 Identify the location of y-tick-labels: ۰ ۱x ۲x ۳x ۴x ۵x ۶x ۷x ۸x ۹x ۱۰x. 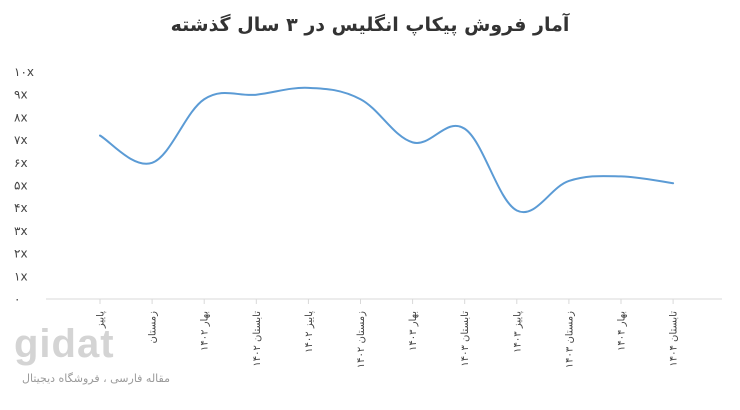
(24, 185).